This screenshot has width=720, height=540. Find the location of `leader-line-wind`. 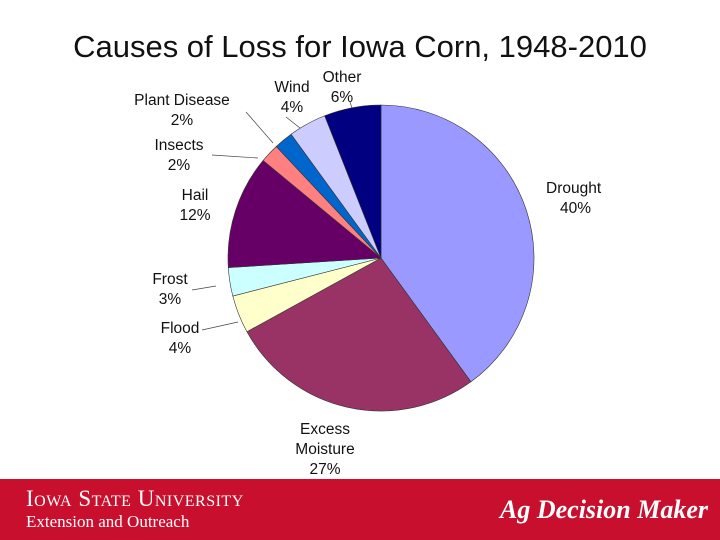

leader-line-wind is located at coordinates (293, 122).